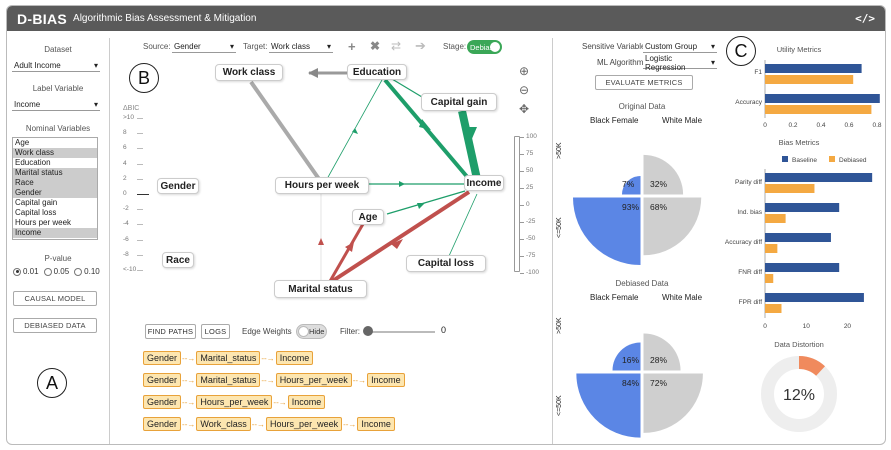  Describe the element at coordinates (680, 47) in the screenshot. I see `sensitive-variable-select: Custom Group ▾` at that location.